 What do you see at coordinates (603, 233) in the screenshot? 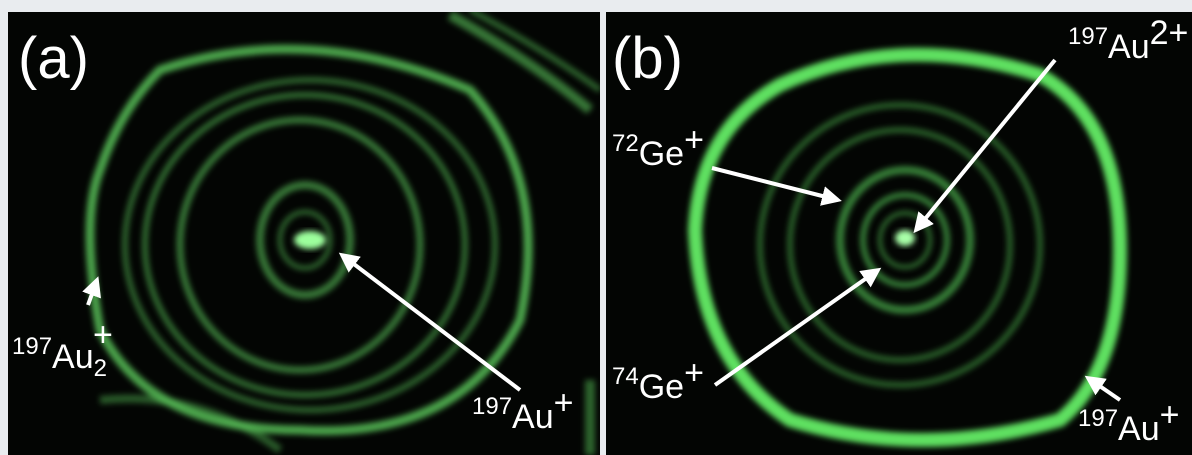
I see `panel-divider` at bounding box center [603, 233].